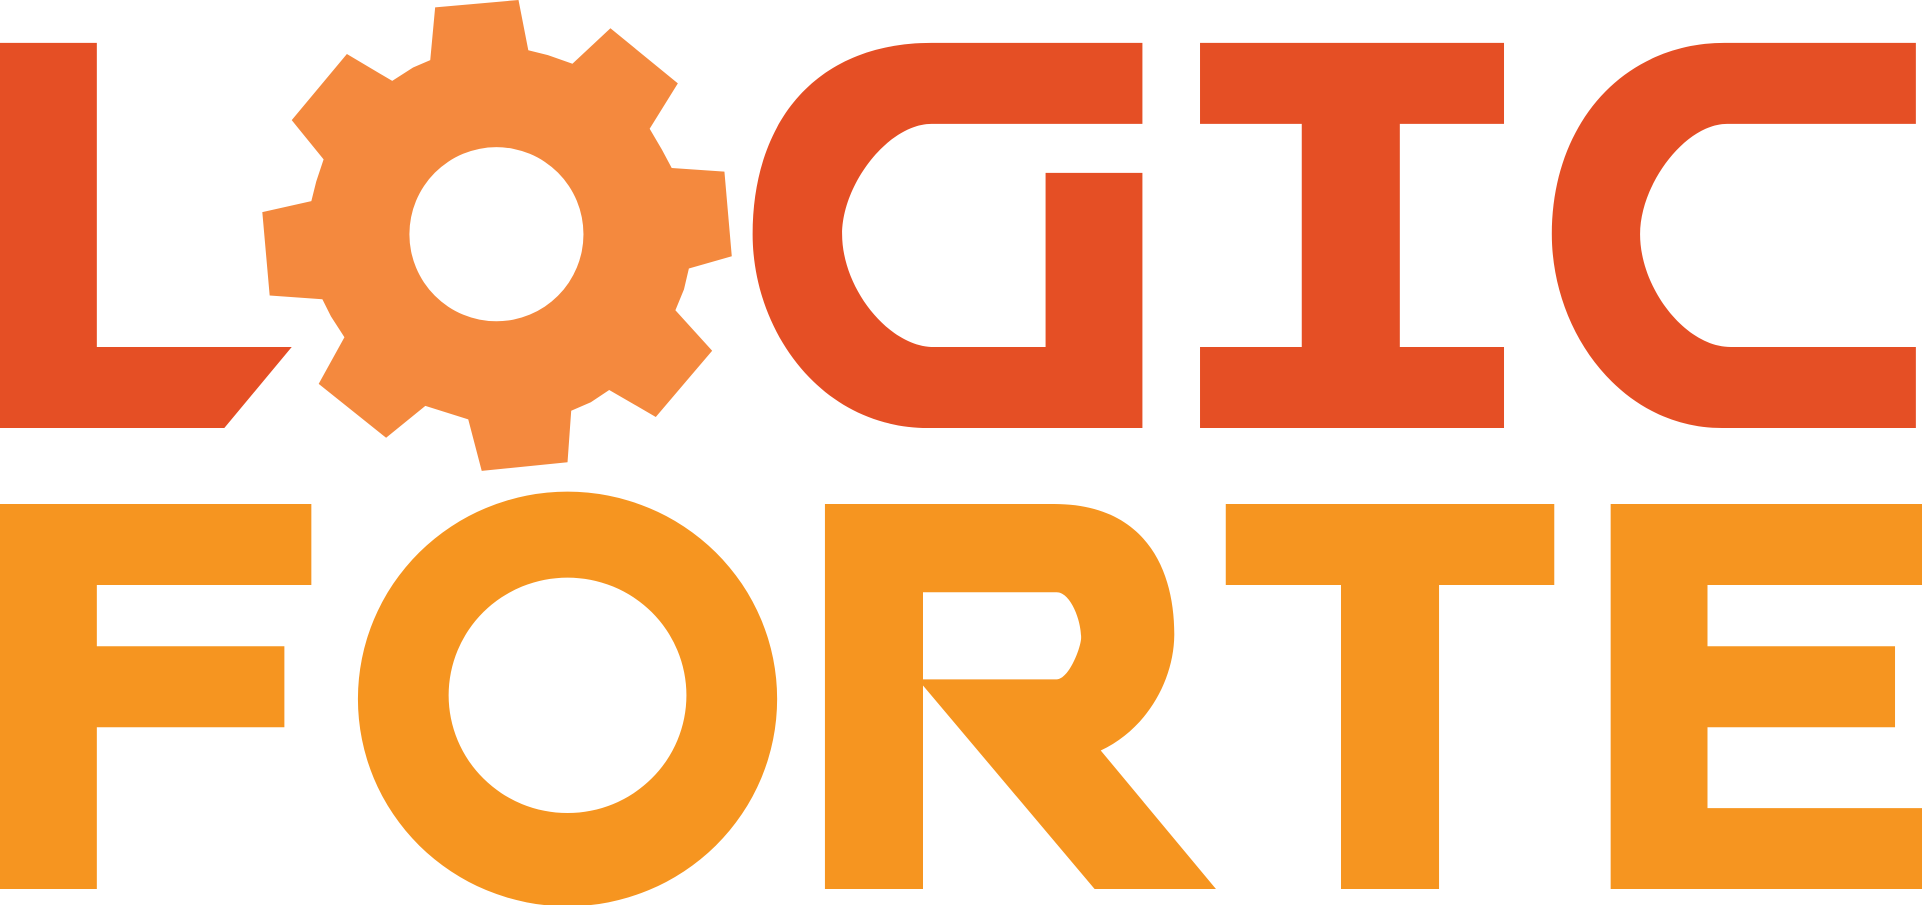 This screenshot has width=1922, height=905. What do you see at coordinates (1352, 235) in the screenshot?
I see `letter-i` at bounding box center [1352, 235].